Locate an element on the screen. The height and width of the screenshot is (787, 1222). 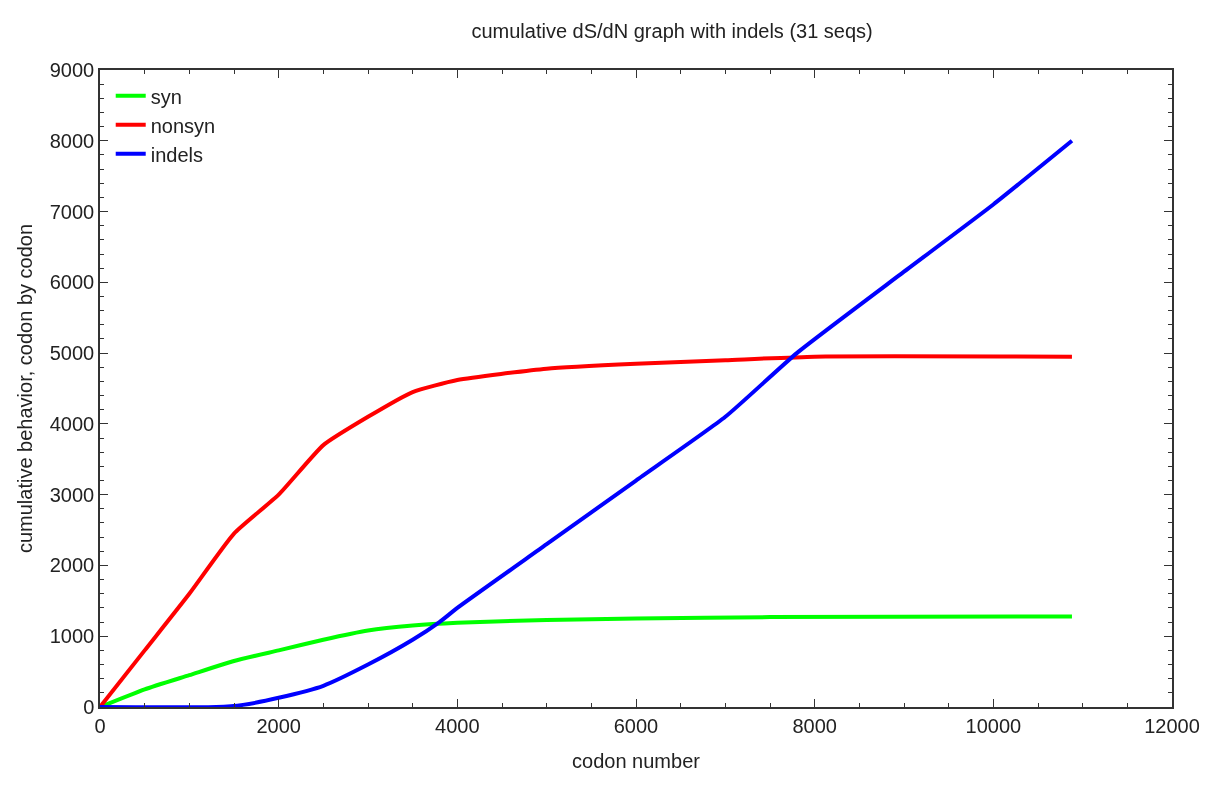
y-tick-label: 7000 is located at coordinates (72, 211).